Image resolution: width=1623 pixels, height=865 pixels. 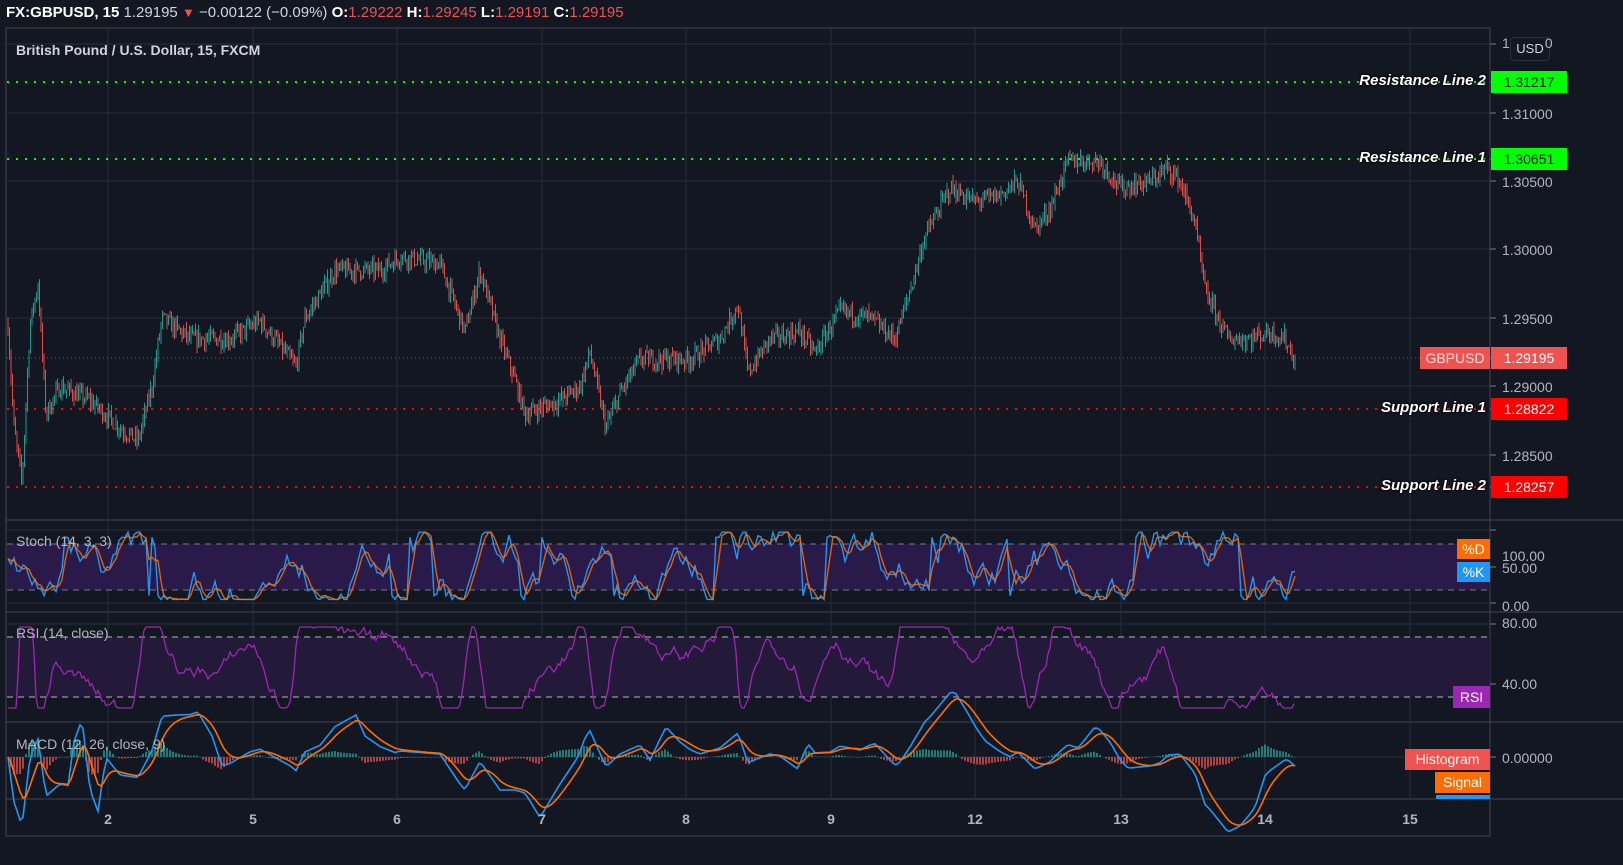 I want to click on rsi-y-tick: 80.00, so click(x=1520, y=623).